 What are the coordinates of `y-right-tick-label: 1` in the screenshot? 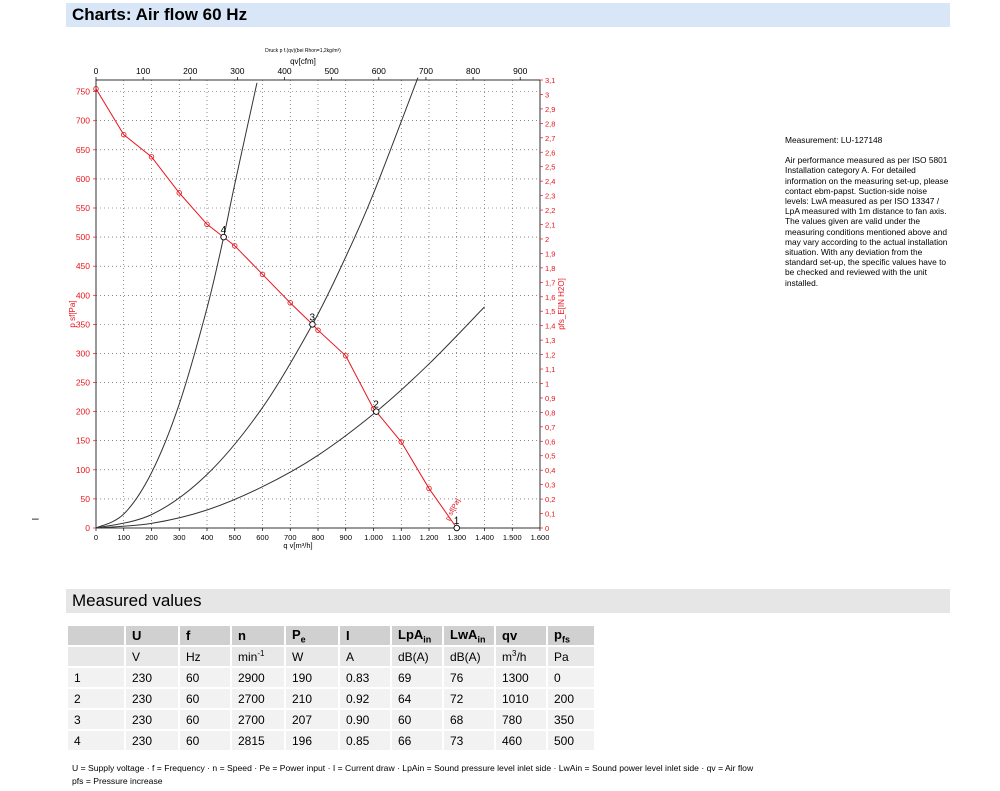 It's located at (547, 383).